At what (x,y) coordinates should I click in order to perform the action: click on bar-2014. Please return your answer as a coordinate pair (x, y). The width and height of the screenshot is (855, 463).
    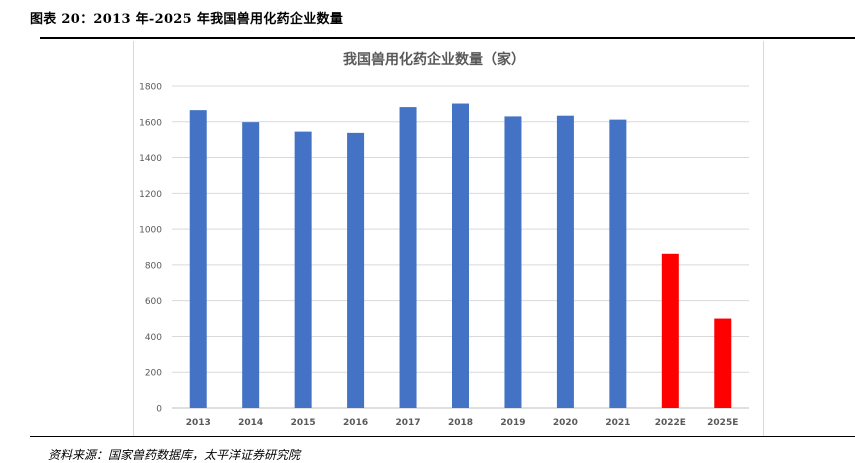
    Looking at the image, I should click on (251, 265).